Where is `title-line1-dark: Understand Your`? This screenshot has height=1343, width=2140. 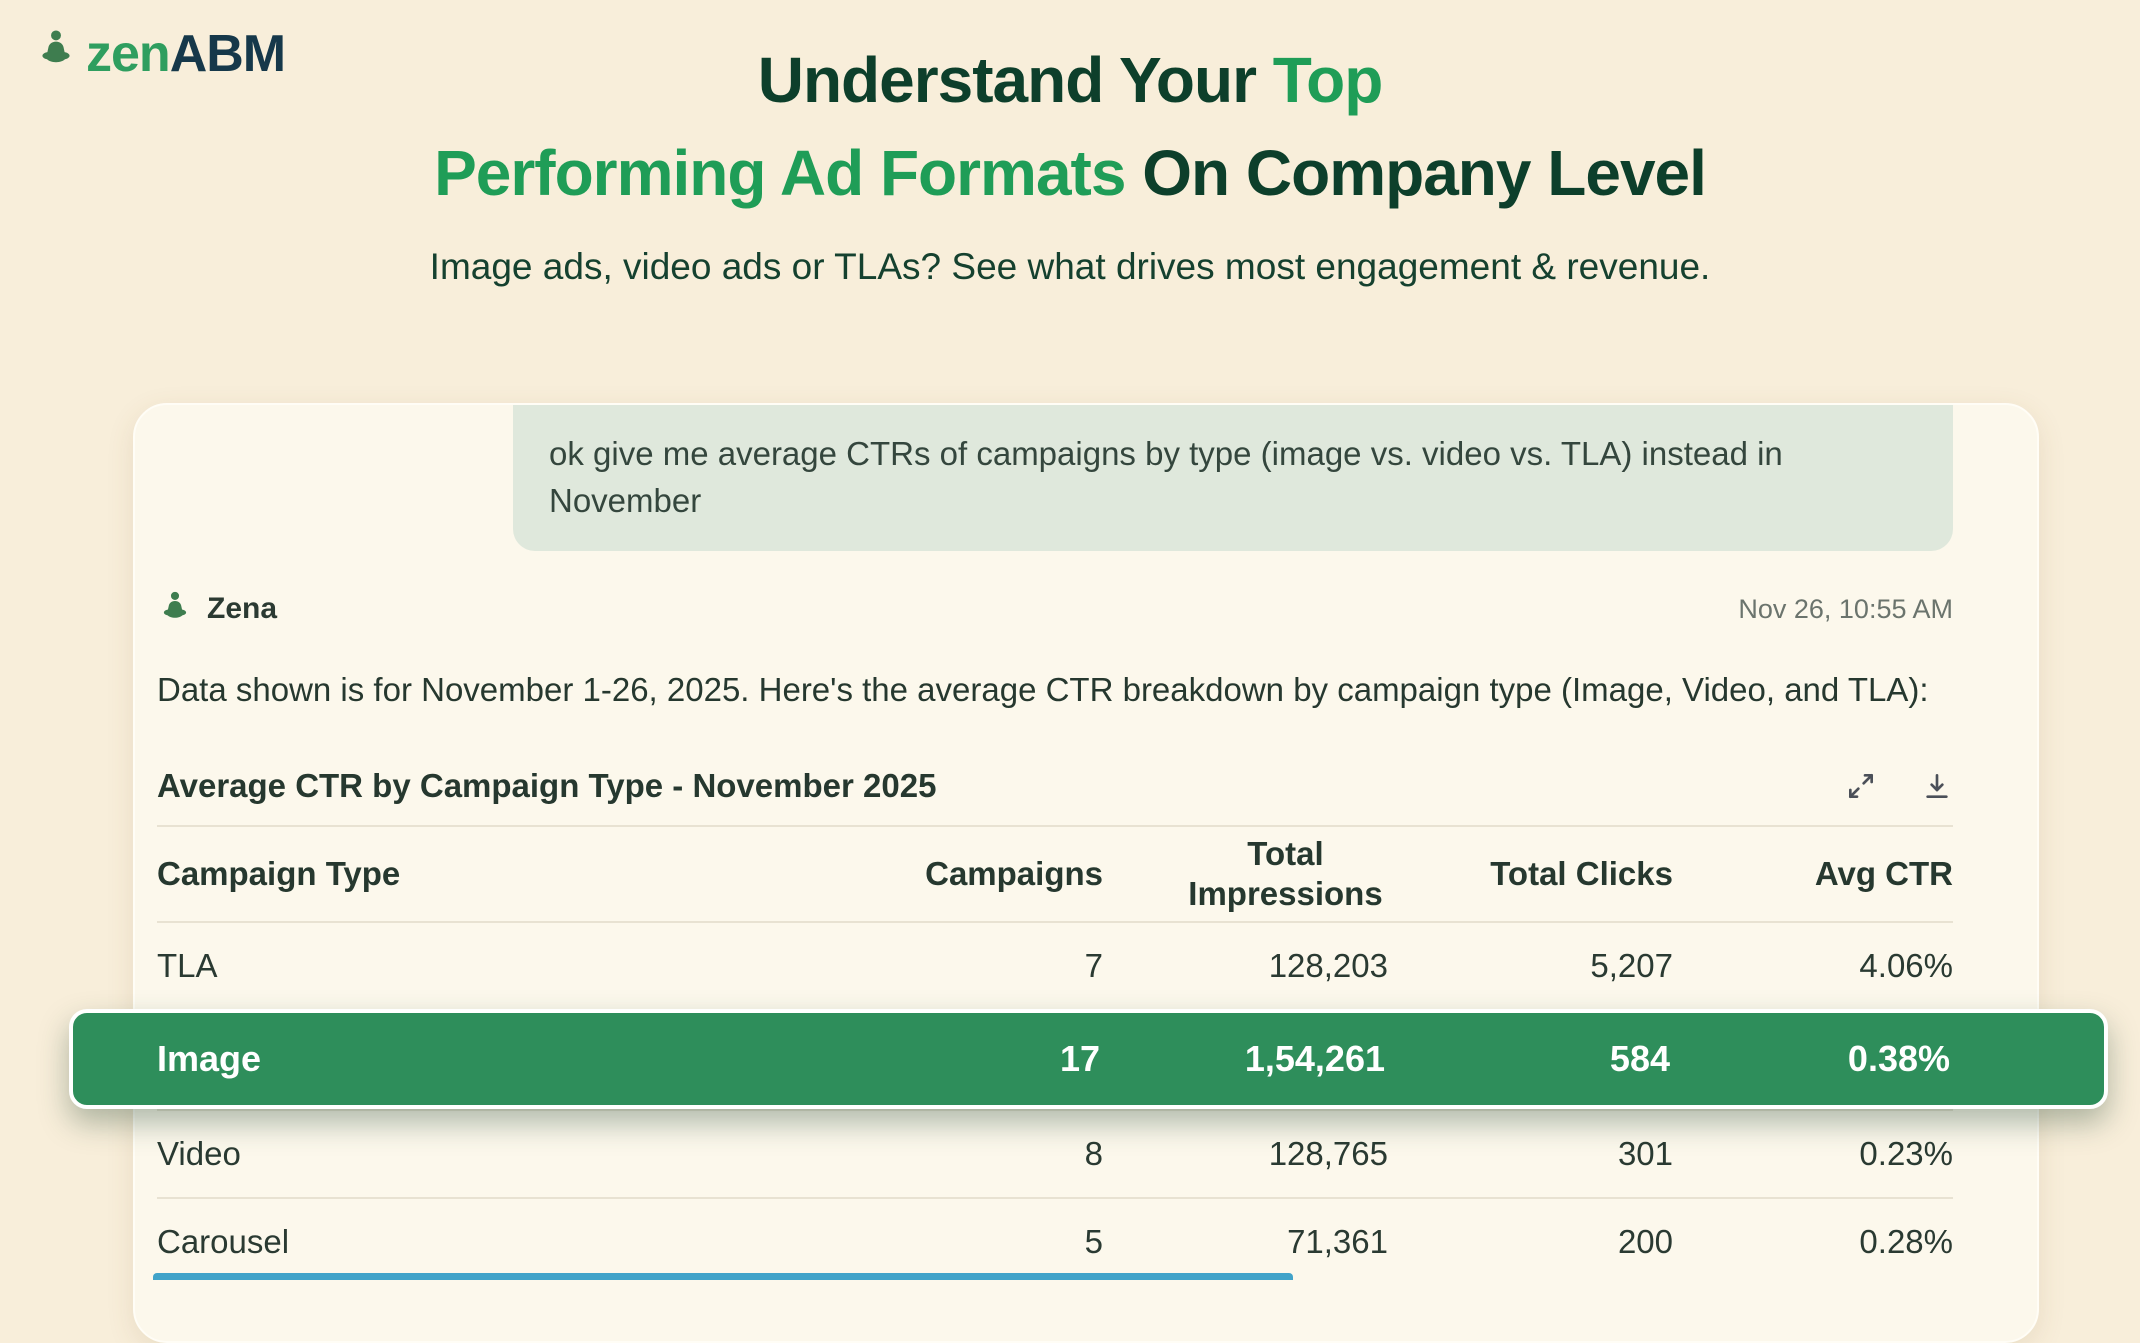 title-line1-dark: Understand Your is located at coordinates (1015, 80).